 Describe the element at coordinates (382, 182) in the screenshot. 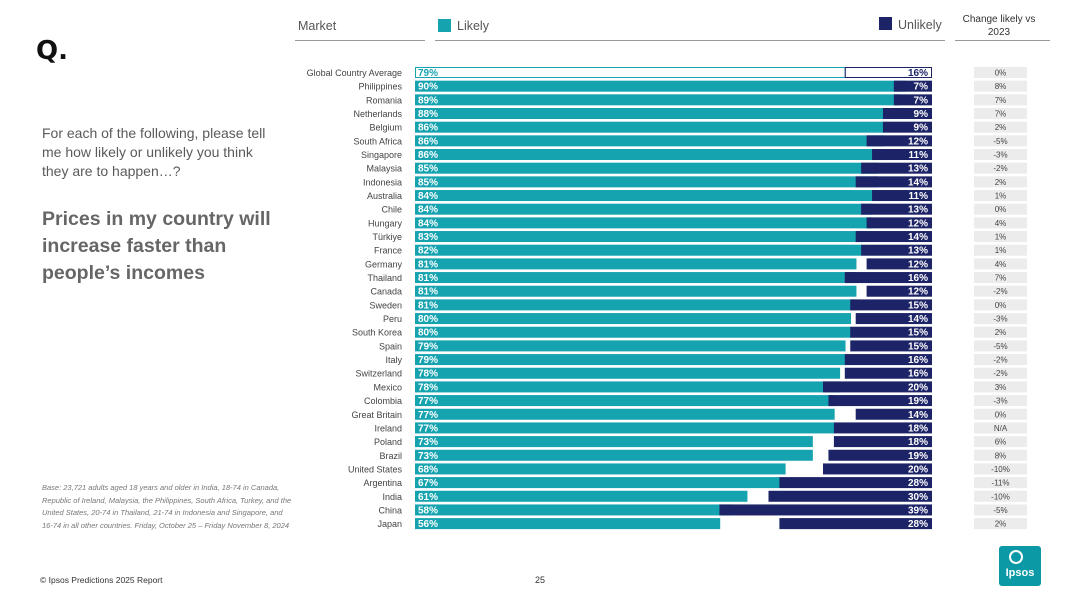

I see `category-label: Indonesia` at that location.